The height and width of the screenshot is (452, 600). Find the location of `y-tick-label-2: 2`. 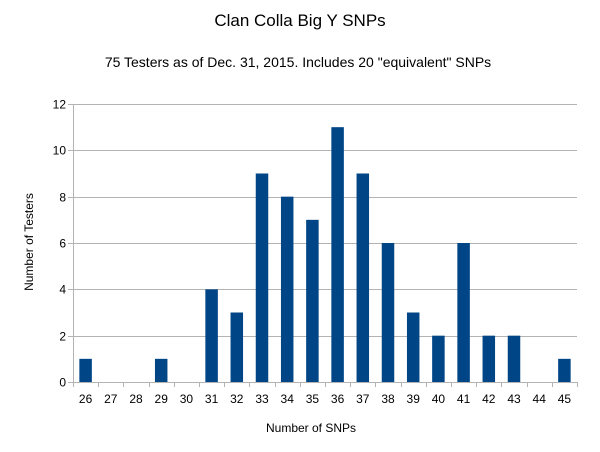

y-tick-label-2: 2 is located at coordinates (62, 337).